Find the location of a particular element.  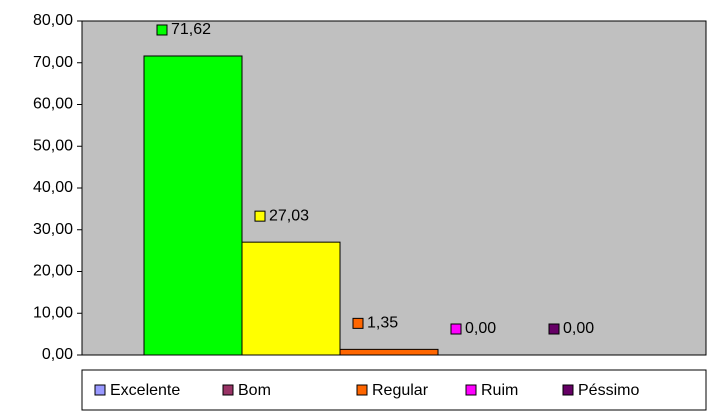

data-label: 1,35 is located at coordinates (382, 323).